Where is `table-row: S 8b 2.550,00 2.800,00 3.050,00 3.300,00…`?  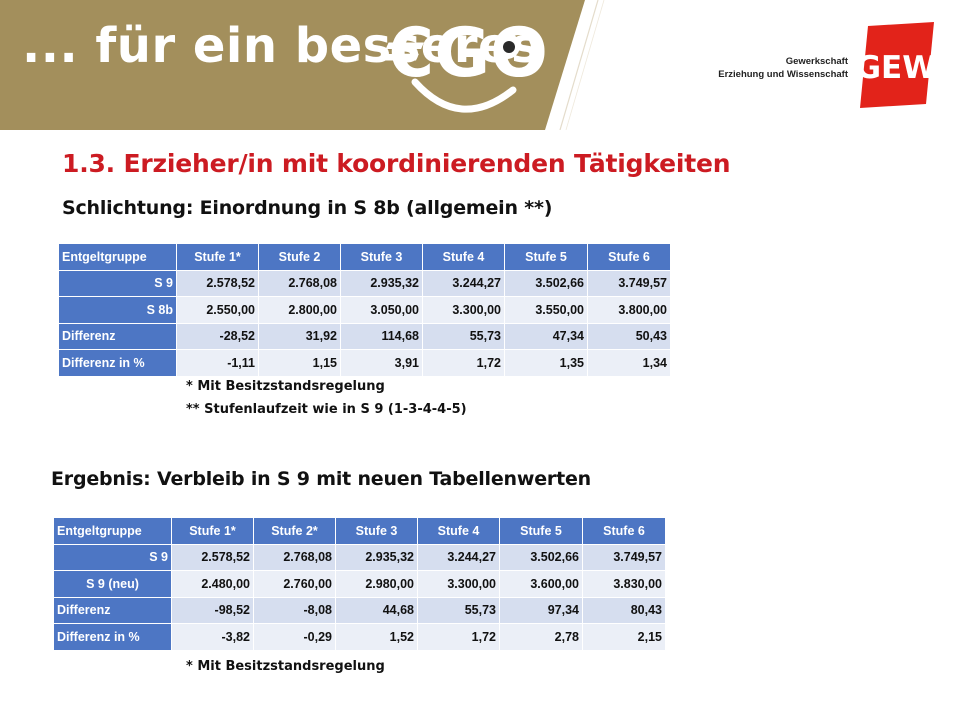
table-row: S 8b 2.550,00 2.800,00 3.050,00 3.300,00… is located at coordinates (364, 310).